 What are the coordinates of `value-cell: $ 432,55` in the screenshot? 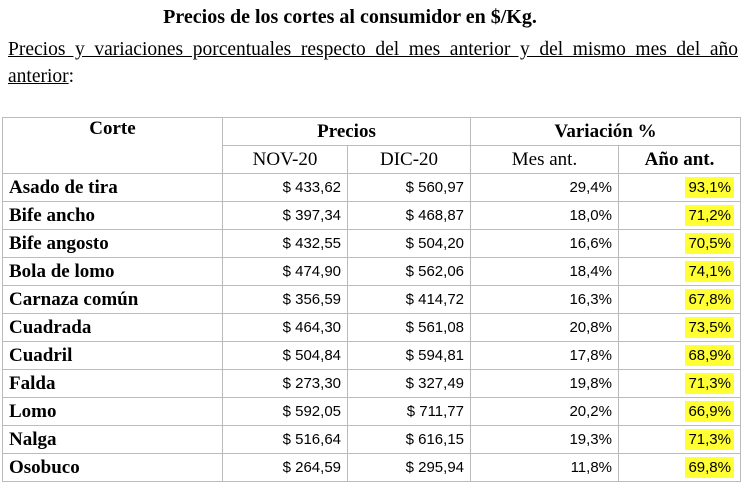 It's located at (285, 243).